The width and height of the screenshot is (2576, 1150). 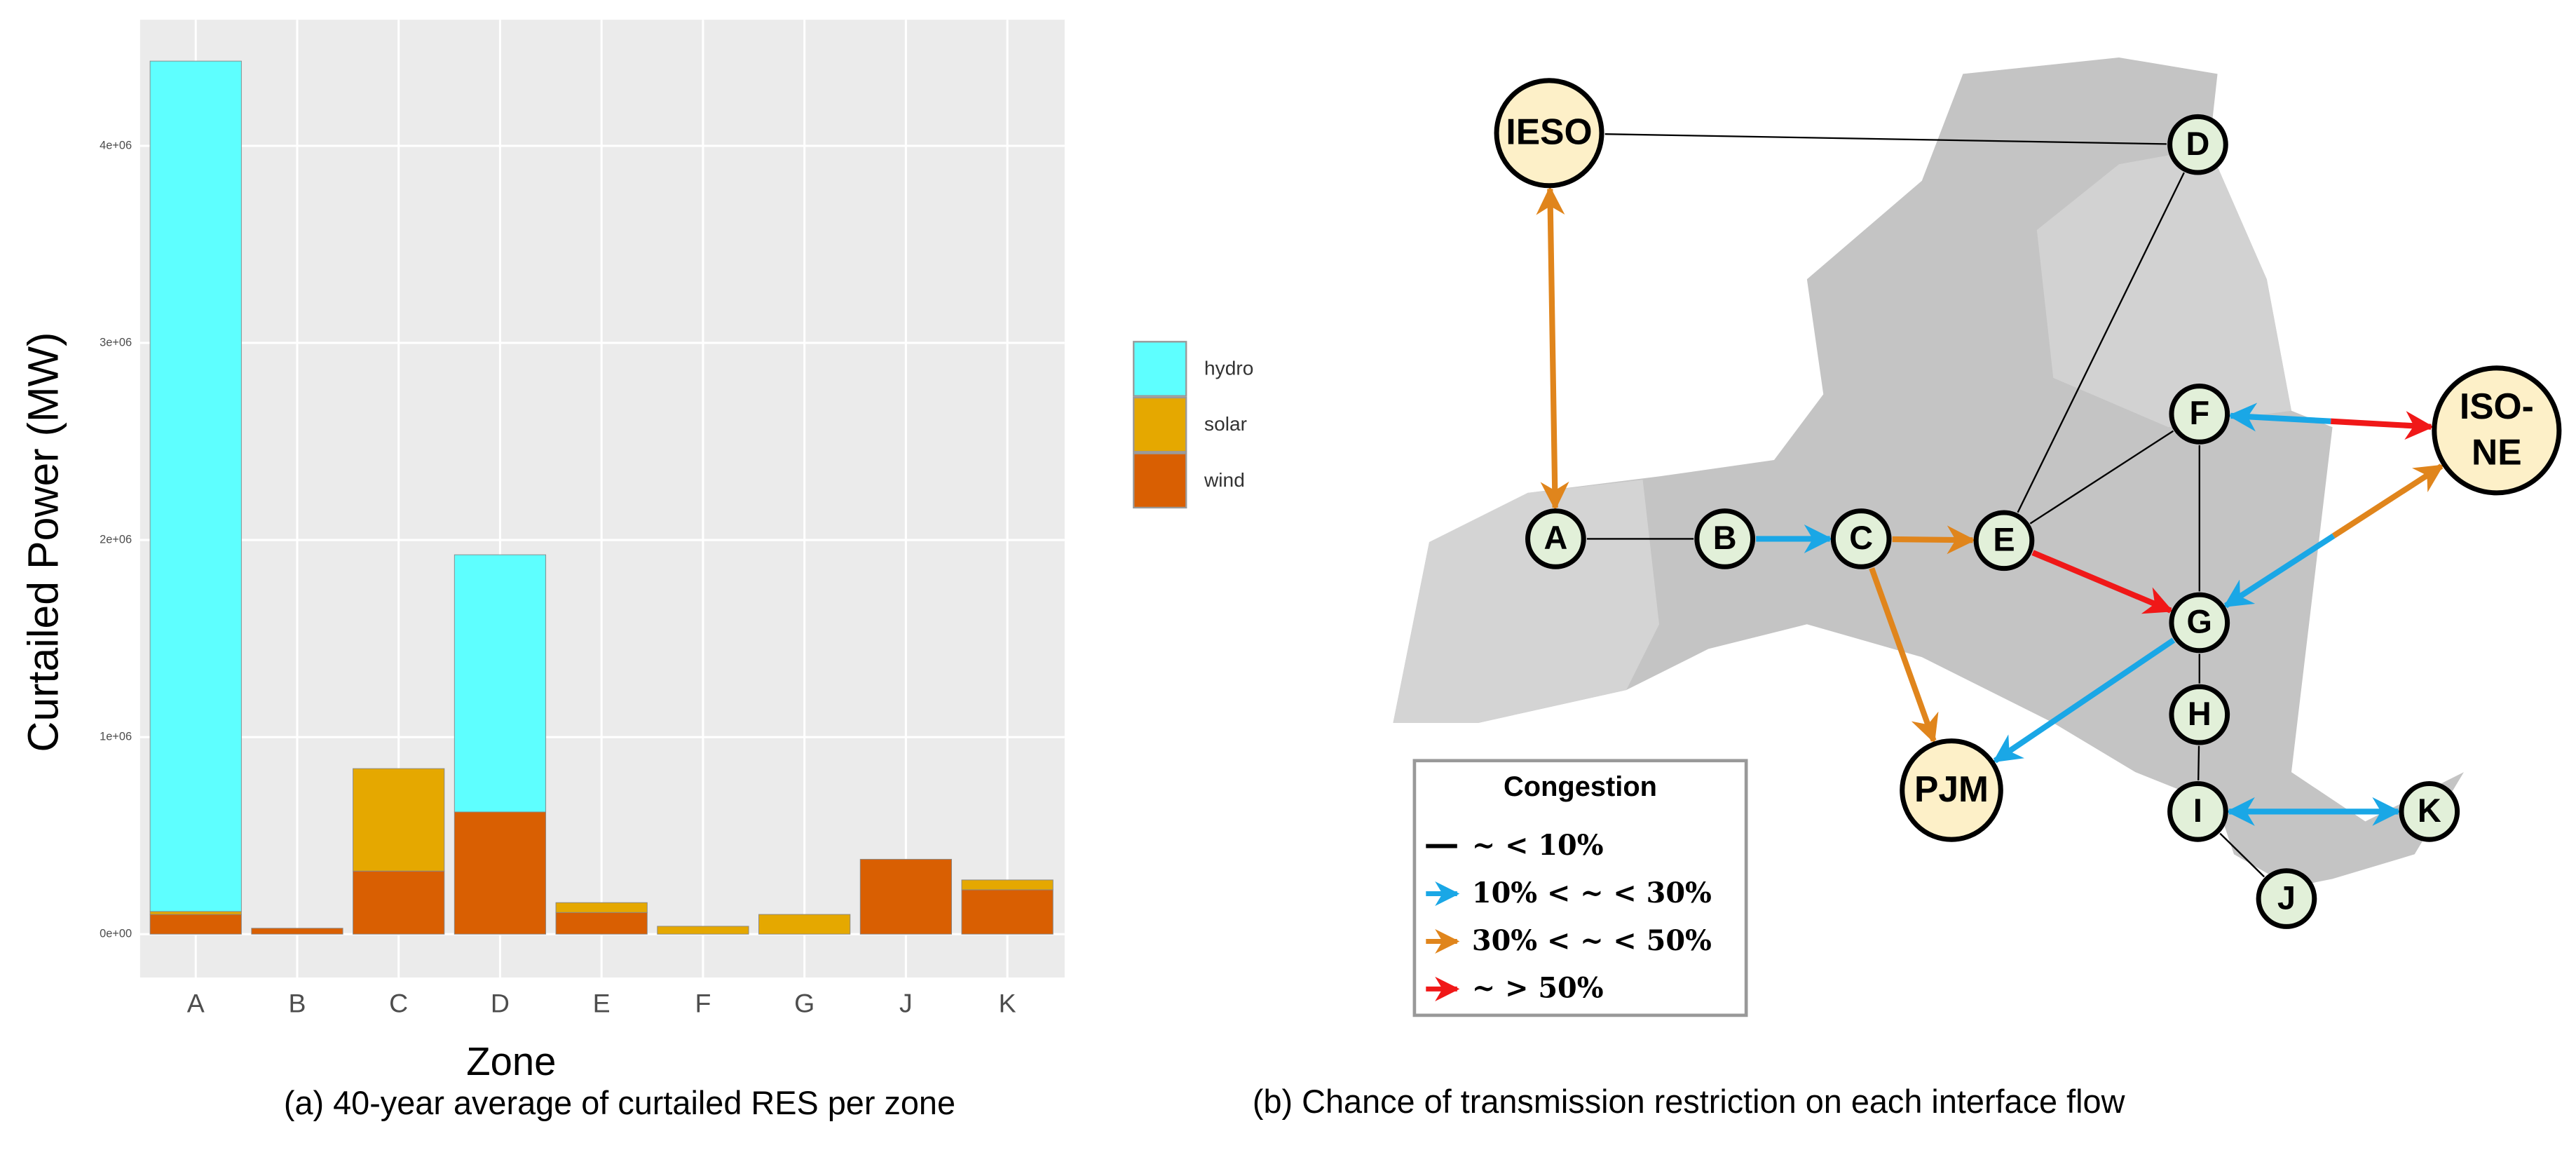 I want to click on legend-label: solar, so click(x=1225, y=424).